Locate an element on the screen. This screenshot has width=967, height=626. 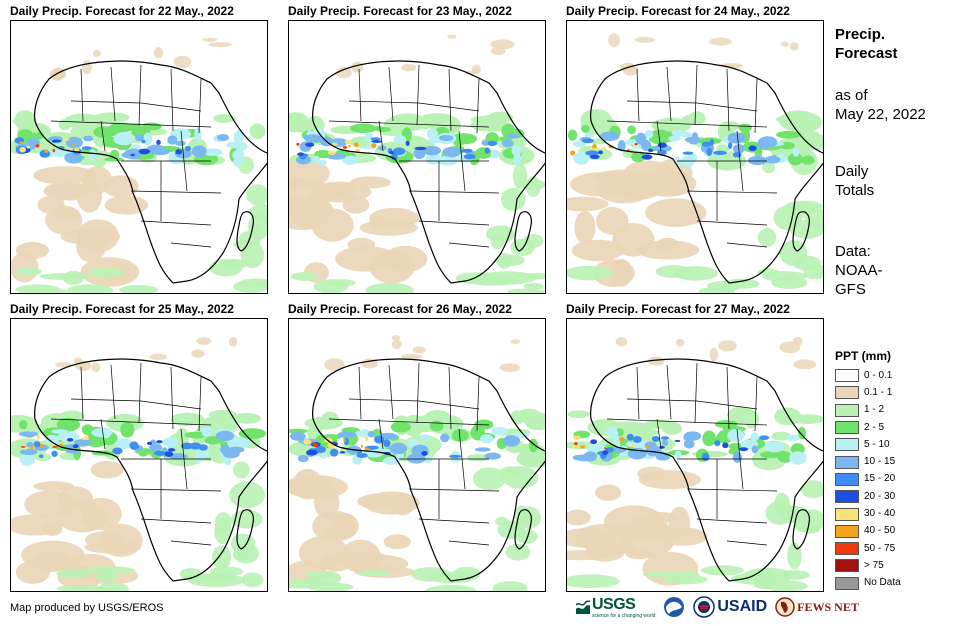
legend-label: 30 - 40 is located at coordinates (880, 514).